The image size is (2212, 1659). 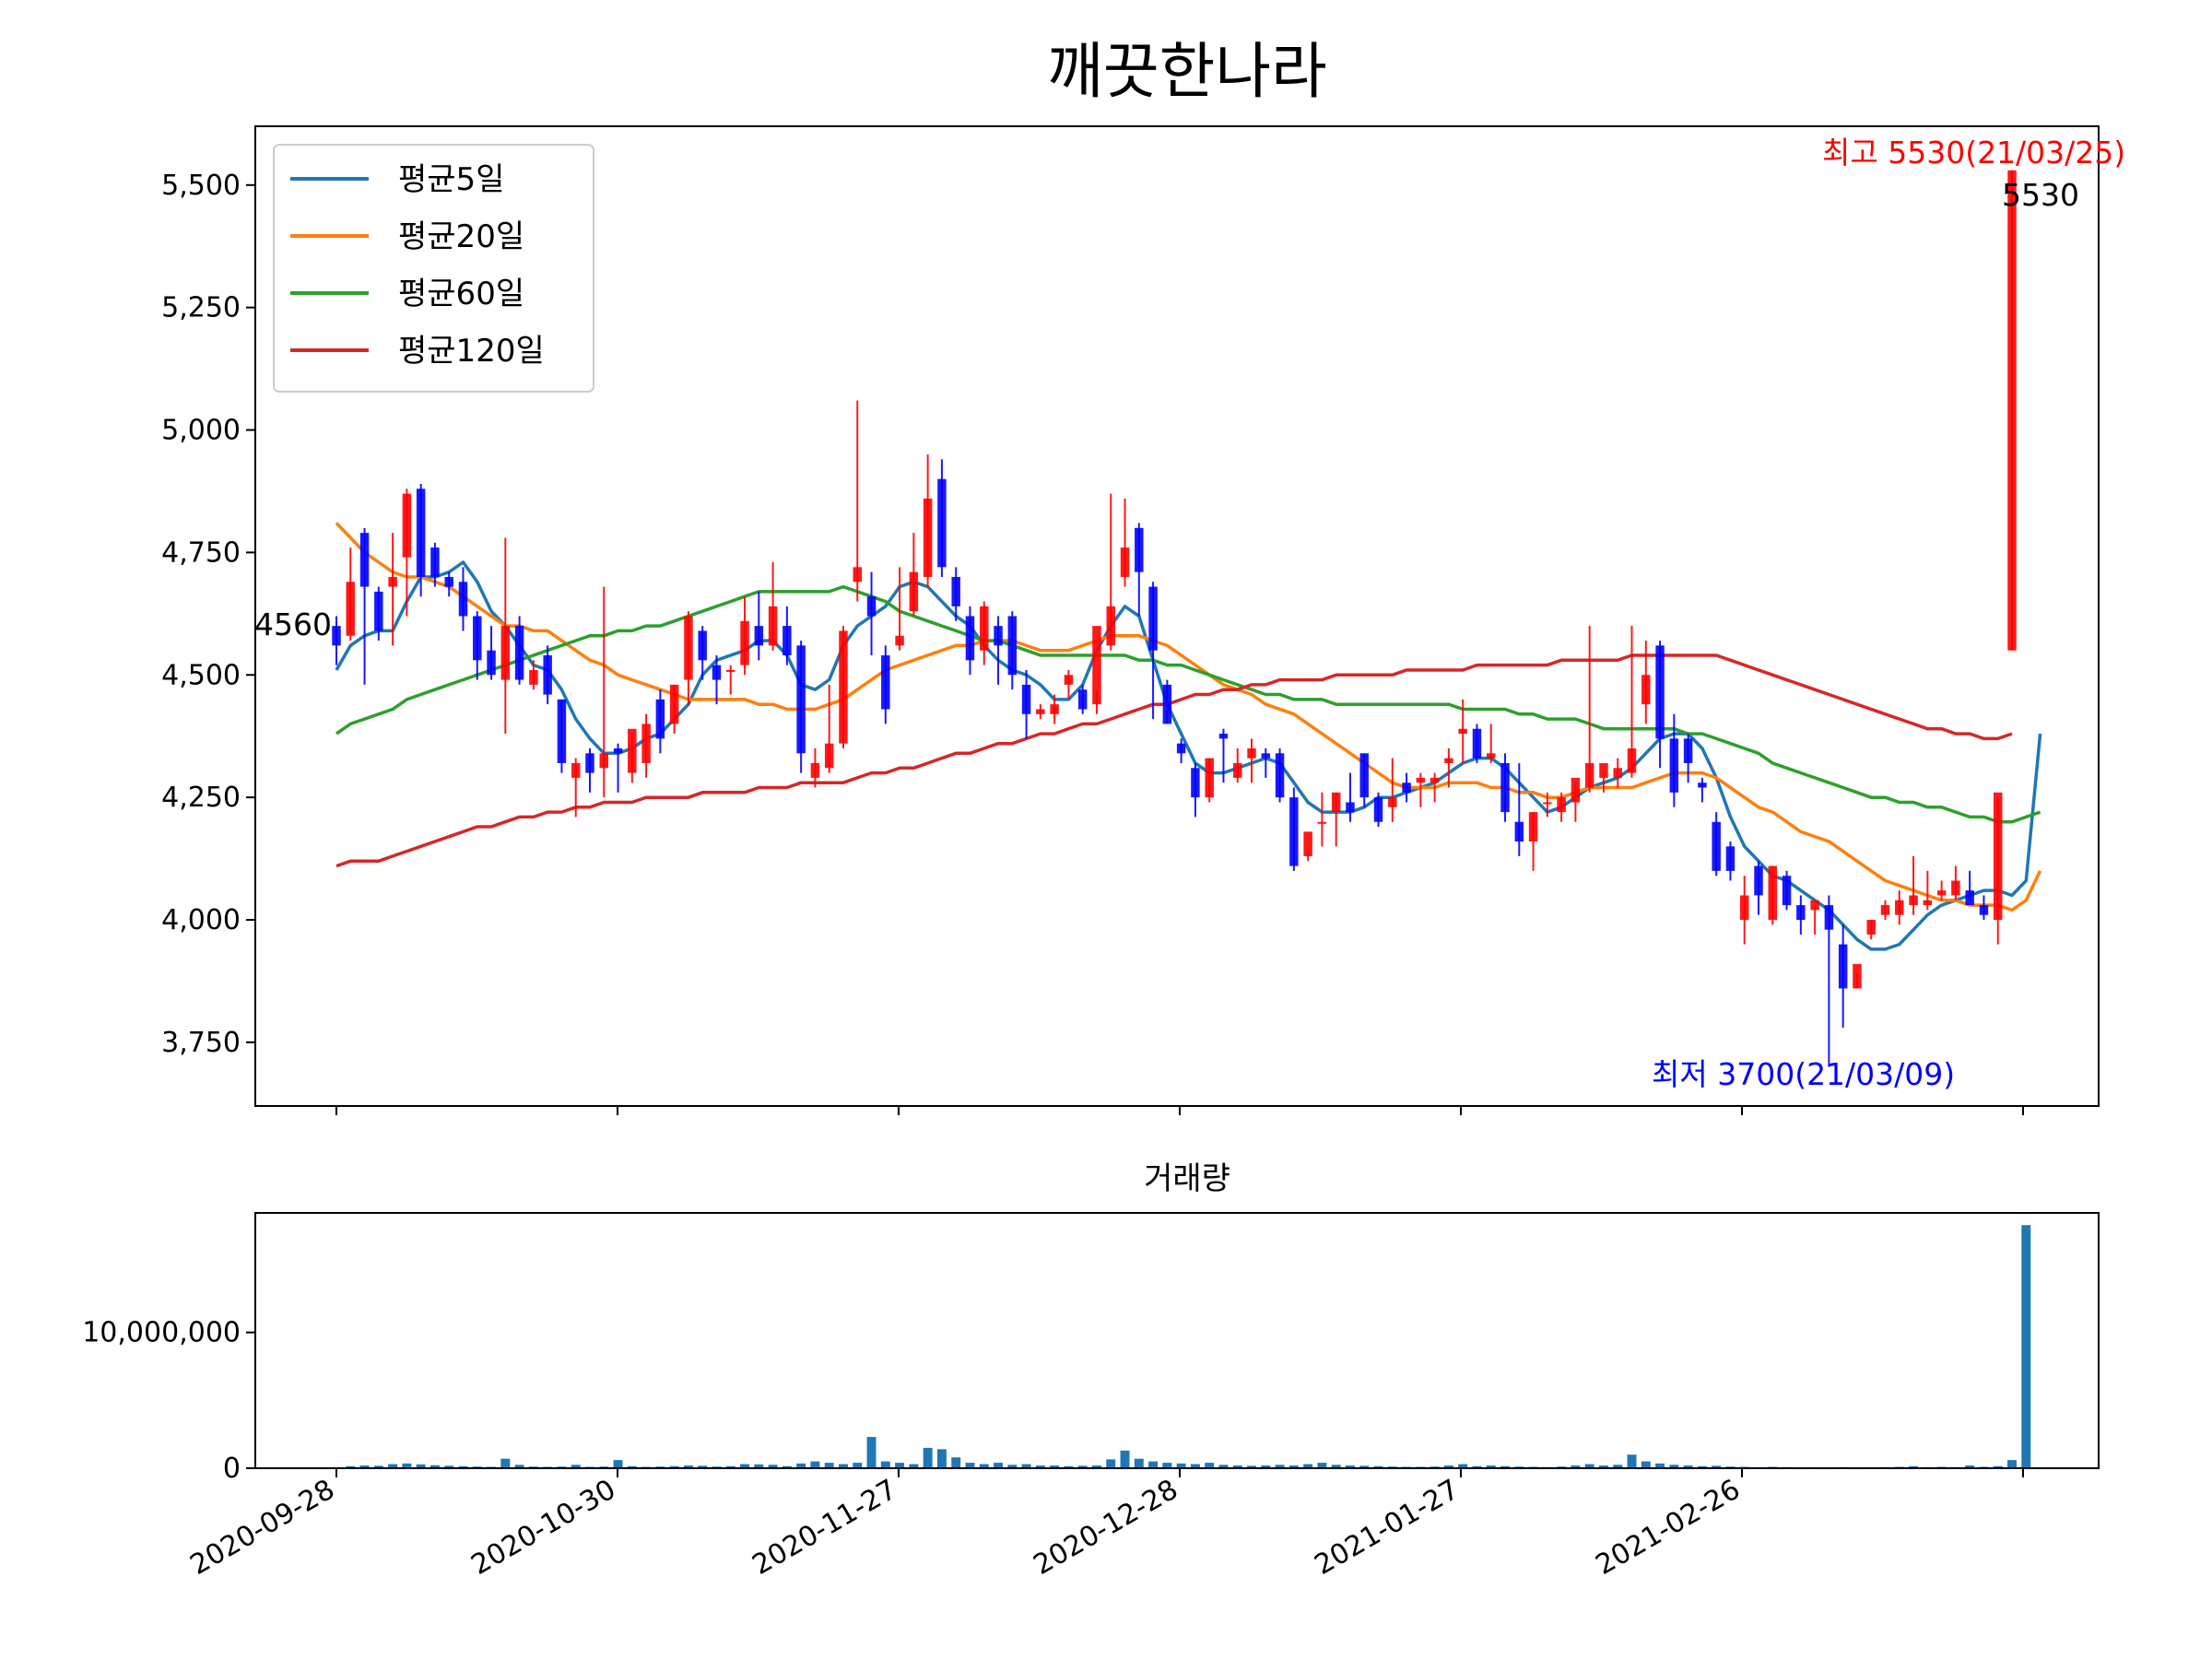 I want to click on end-price-label: 5530, so click(x=2040, y=195).